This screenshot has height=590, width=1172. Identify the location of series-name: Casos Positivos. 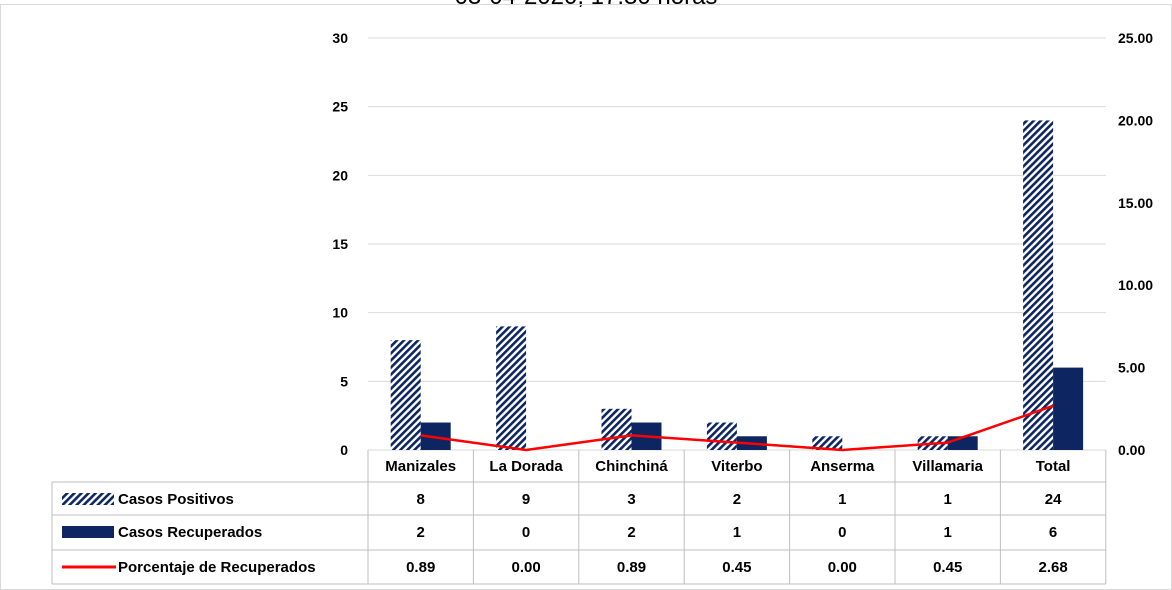
(176, 499).